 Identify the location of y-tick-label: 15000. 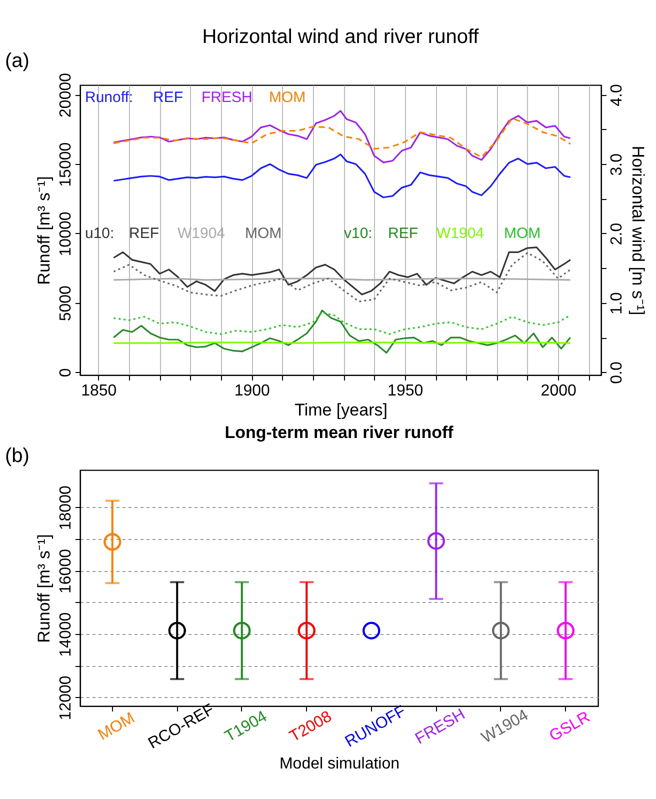
(66, 164).